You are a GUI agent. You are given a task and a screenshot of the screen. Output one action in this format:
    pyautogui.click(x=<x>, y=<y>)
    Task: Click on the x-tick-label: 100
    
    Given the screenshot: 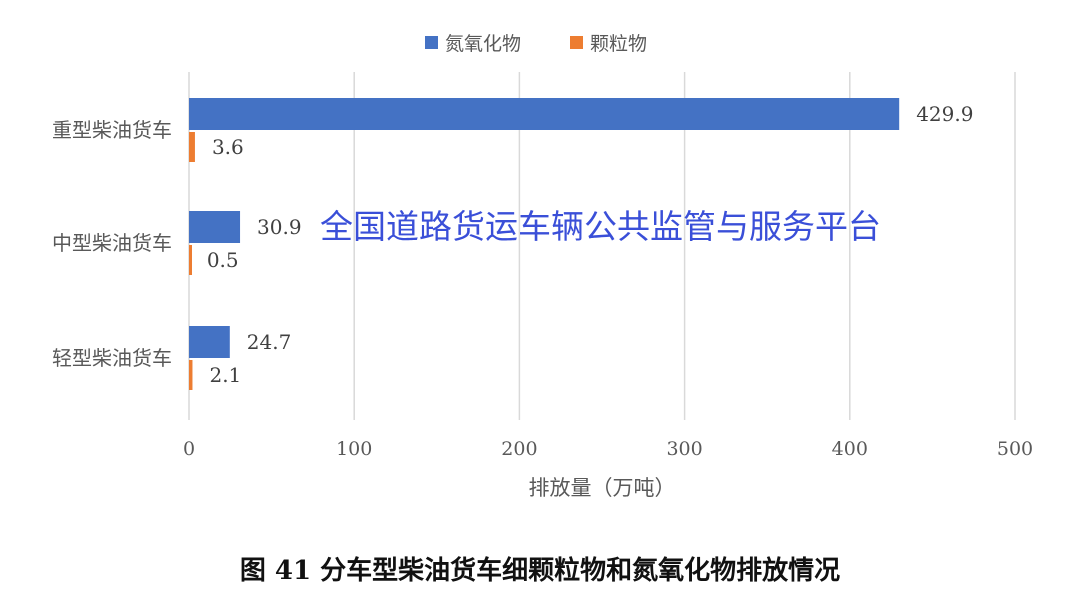 What is the action you would take?
    pyautogui.click(x=354, y=449)
    